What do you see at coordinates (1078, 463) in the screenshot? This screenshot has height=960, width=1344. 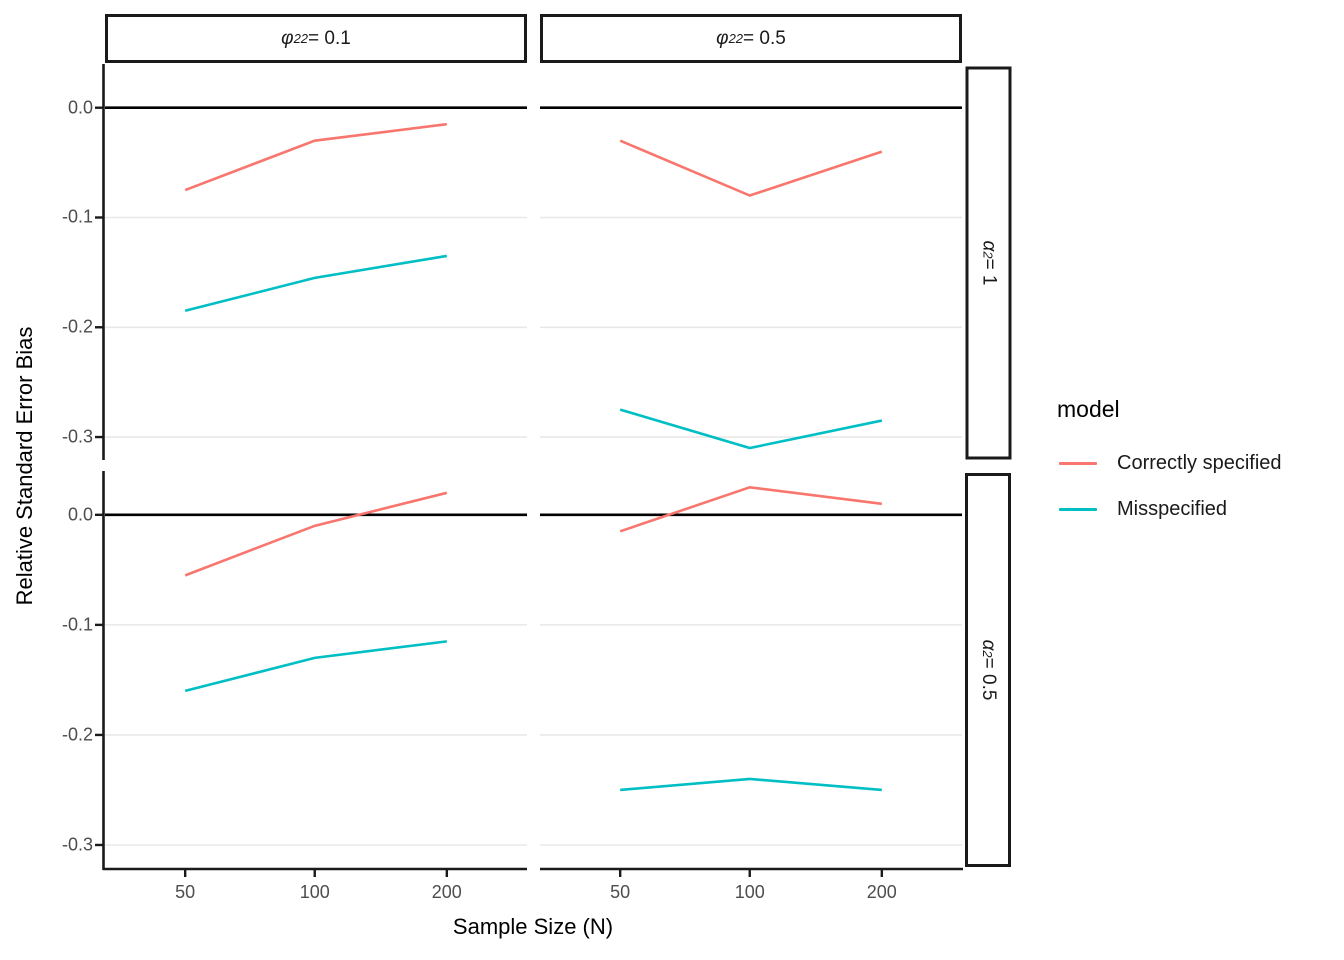 I see `correctly-specified-line-swatch` at bounding box center [1078, 463].